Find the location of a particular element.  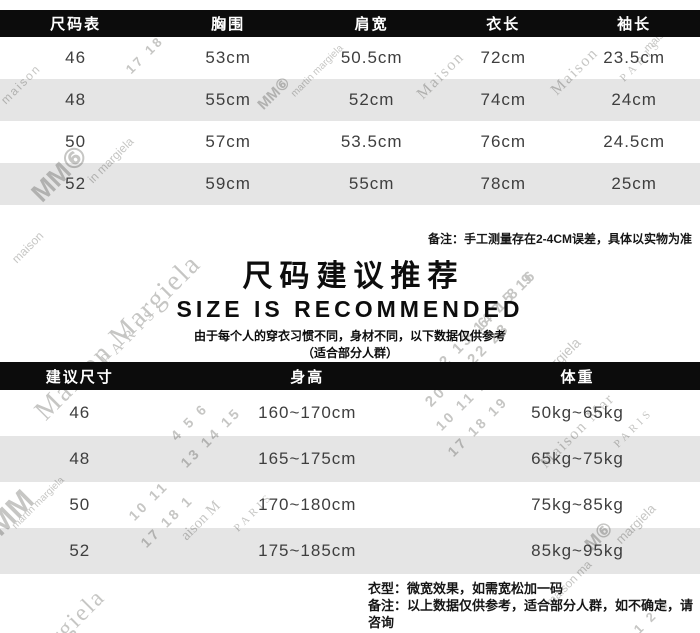

table-row: 48 55cm 52cm 74cm 24cm is located at coordinates (350, 100).